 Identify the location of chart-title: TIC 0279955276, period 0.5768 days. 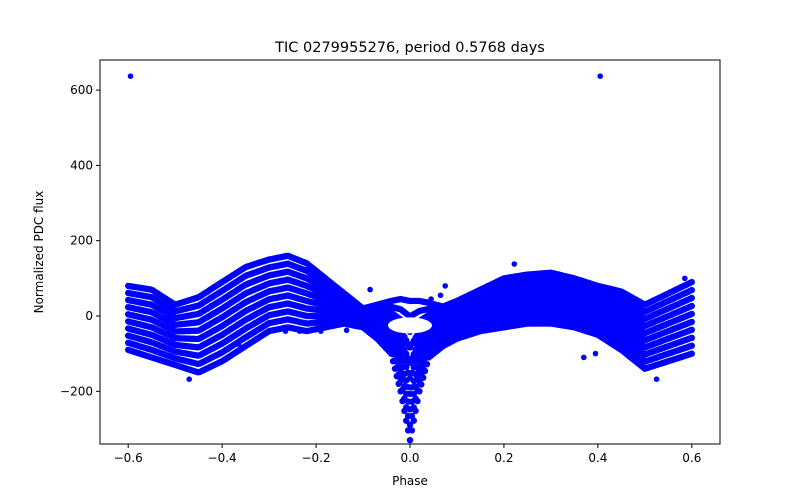
(409, 48).